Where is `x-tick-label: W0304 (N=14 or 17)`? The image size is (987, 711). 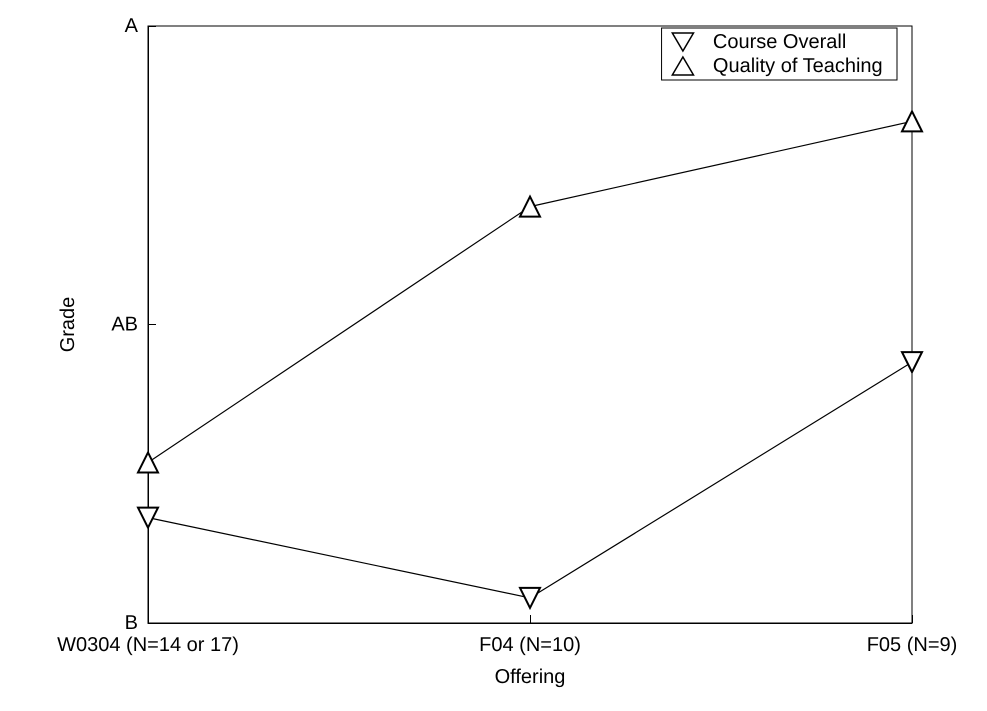 x-tick-label: W0304 (N=14 or 17) is located at coordinates (148, 645).